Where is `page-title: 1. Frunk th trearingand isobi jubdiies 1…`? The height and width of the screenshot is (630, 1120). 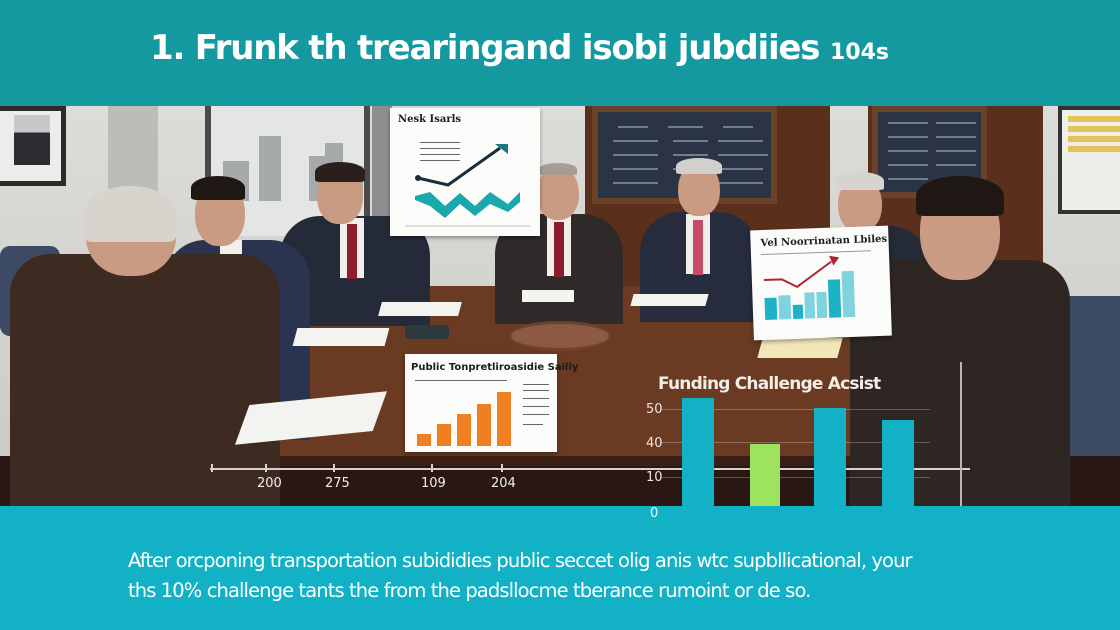 page-title: 1. Frunk th trearingand isobi jubdiies 1… is located at coordinates (519, 48).